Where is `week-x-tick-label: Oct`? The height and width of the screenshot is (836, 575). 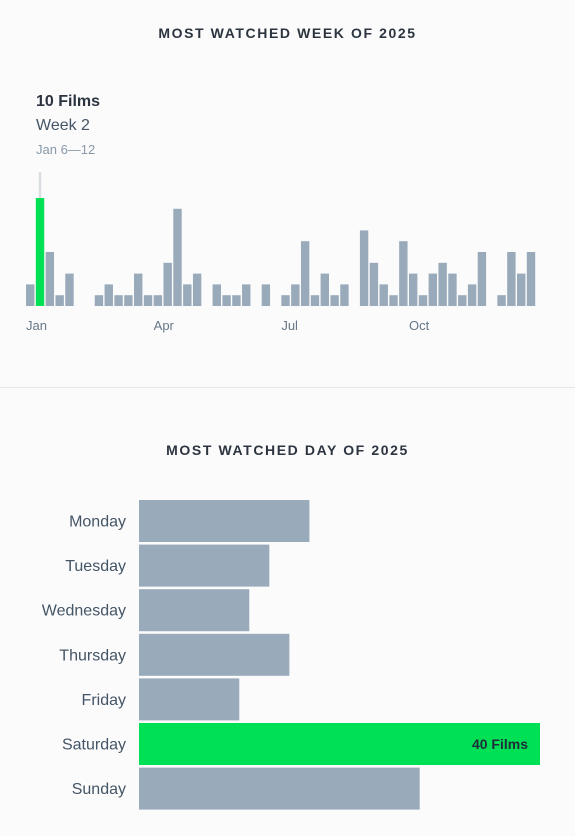 week-x-tick-label: Oct is located at coordinates (419, 325).